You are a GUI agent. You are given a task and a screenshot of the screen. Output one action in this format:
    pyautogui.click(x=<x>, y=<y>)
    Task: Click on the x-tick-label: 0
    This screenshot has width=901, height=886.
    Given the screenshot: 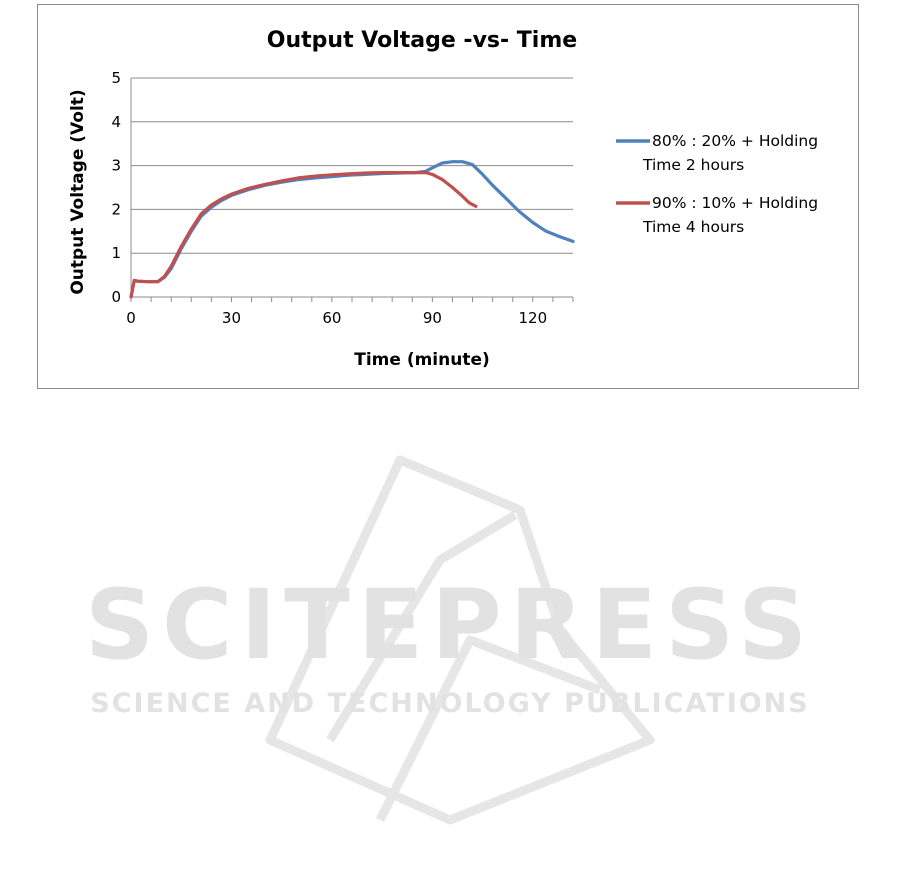 What is the action you would take?
    pyautogui.click(x=131, y=318)
    